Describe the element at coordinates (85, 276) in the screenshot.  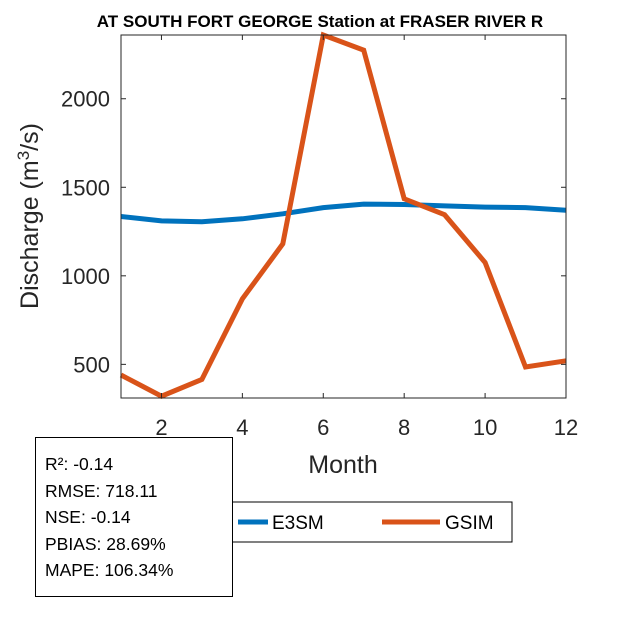
I see `y-tick-label: 1000` at that location.